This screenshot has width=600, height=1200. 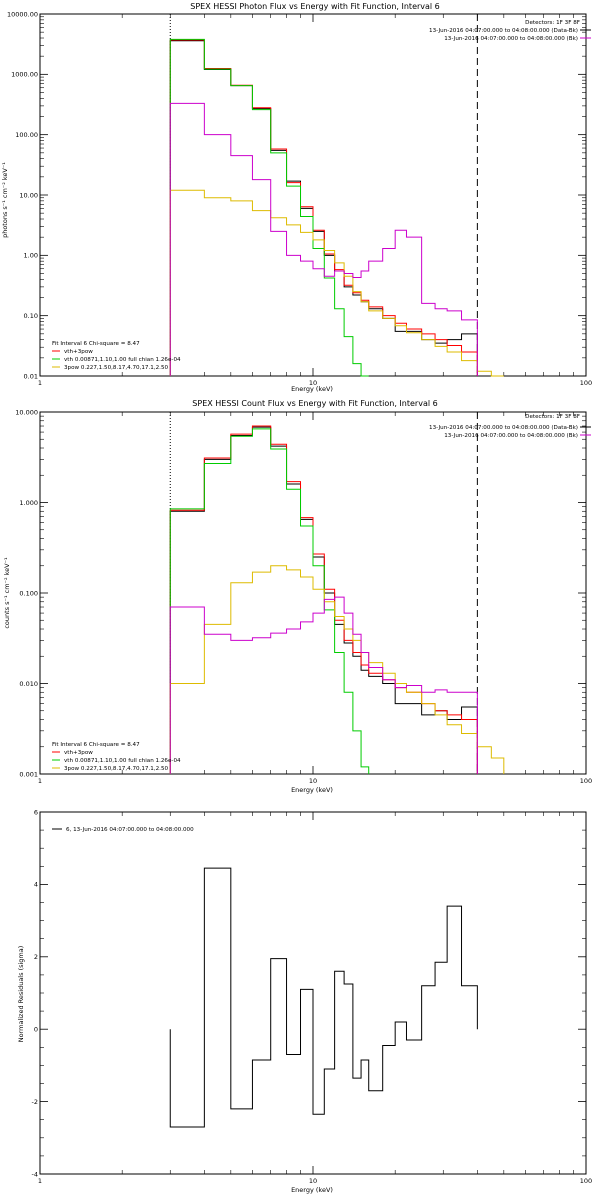 What do you see at coordinates (5, 200) in the screenshot?
I see `panel1-ylabel: photons s⁻¹ cm⁻² keV⁻¹` at bounding box center [5, 200].